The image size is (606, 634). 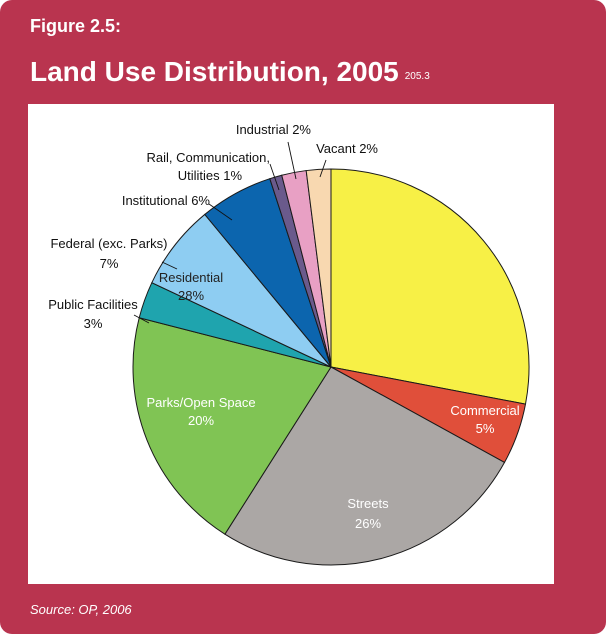 I want to click on leader-line-public-facilities, so click(x=141, y=319).